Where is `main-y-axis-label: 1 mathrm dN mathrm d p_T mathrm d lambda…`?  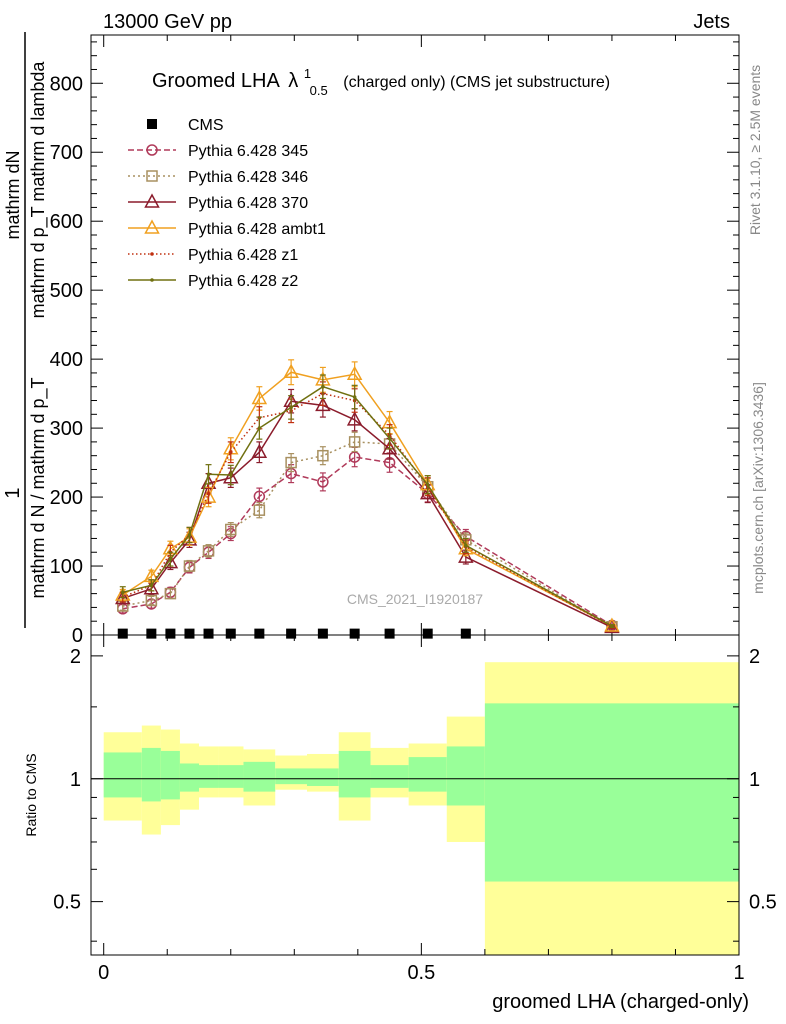
main-y-axis-label: 1 mathrm dN mathrm d p_T mathrm d lambda… is located at coordinates (25, 330).